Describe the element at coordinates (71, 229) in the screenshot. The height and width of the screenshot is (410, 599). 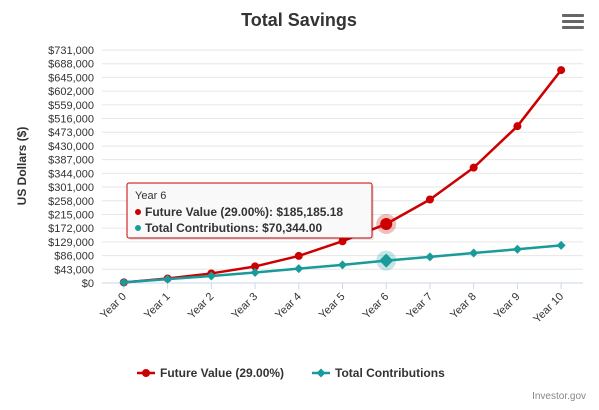
I see `y-tick-label: $172,000` at that location.